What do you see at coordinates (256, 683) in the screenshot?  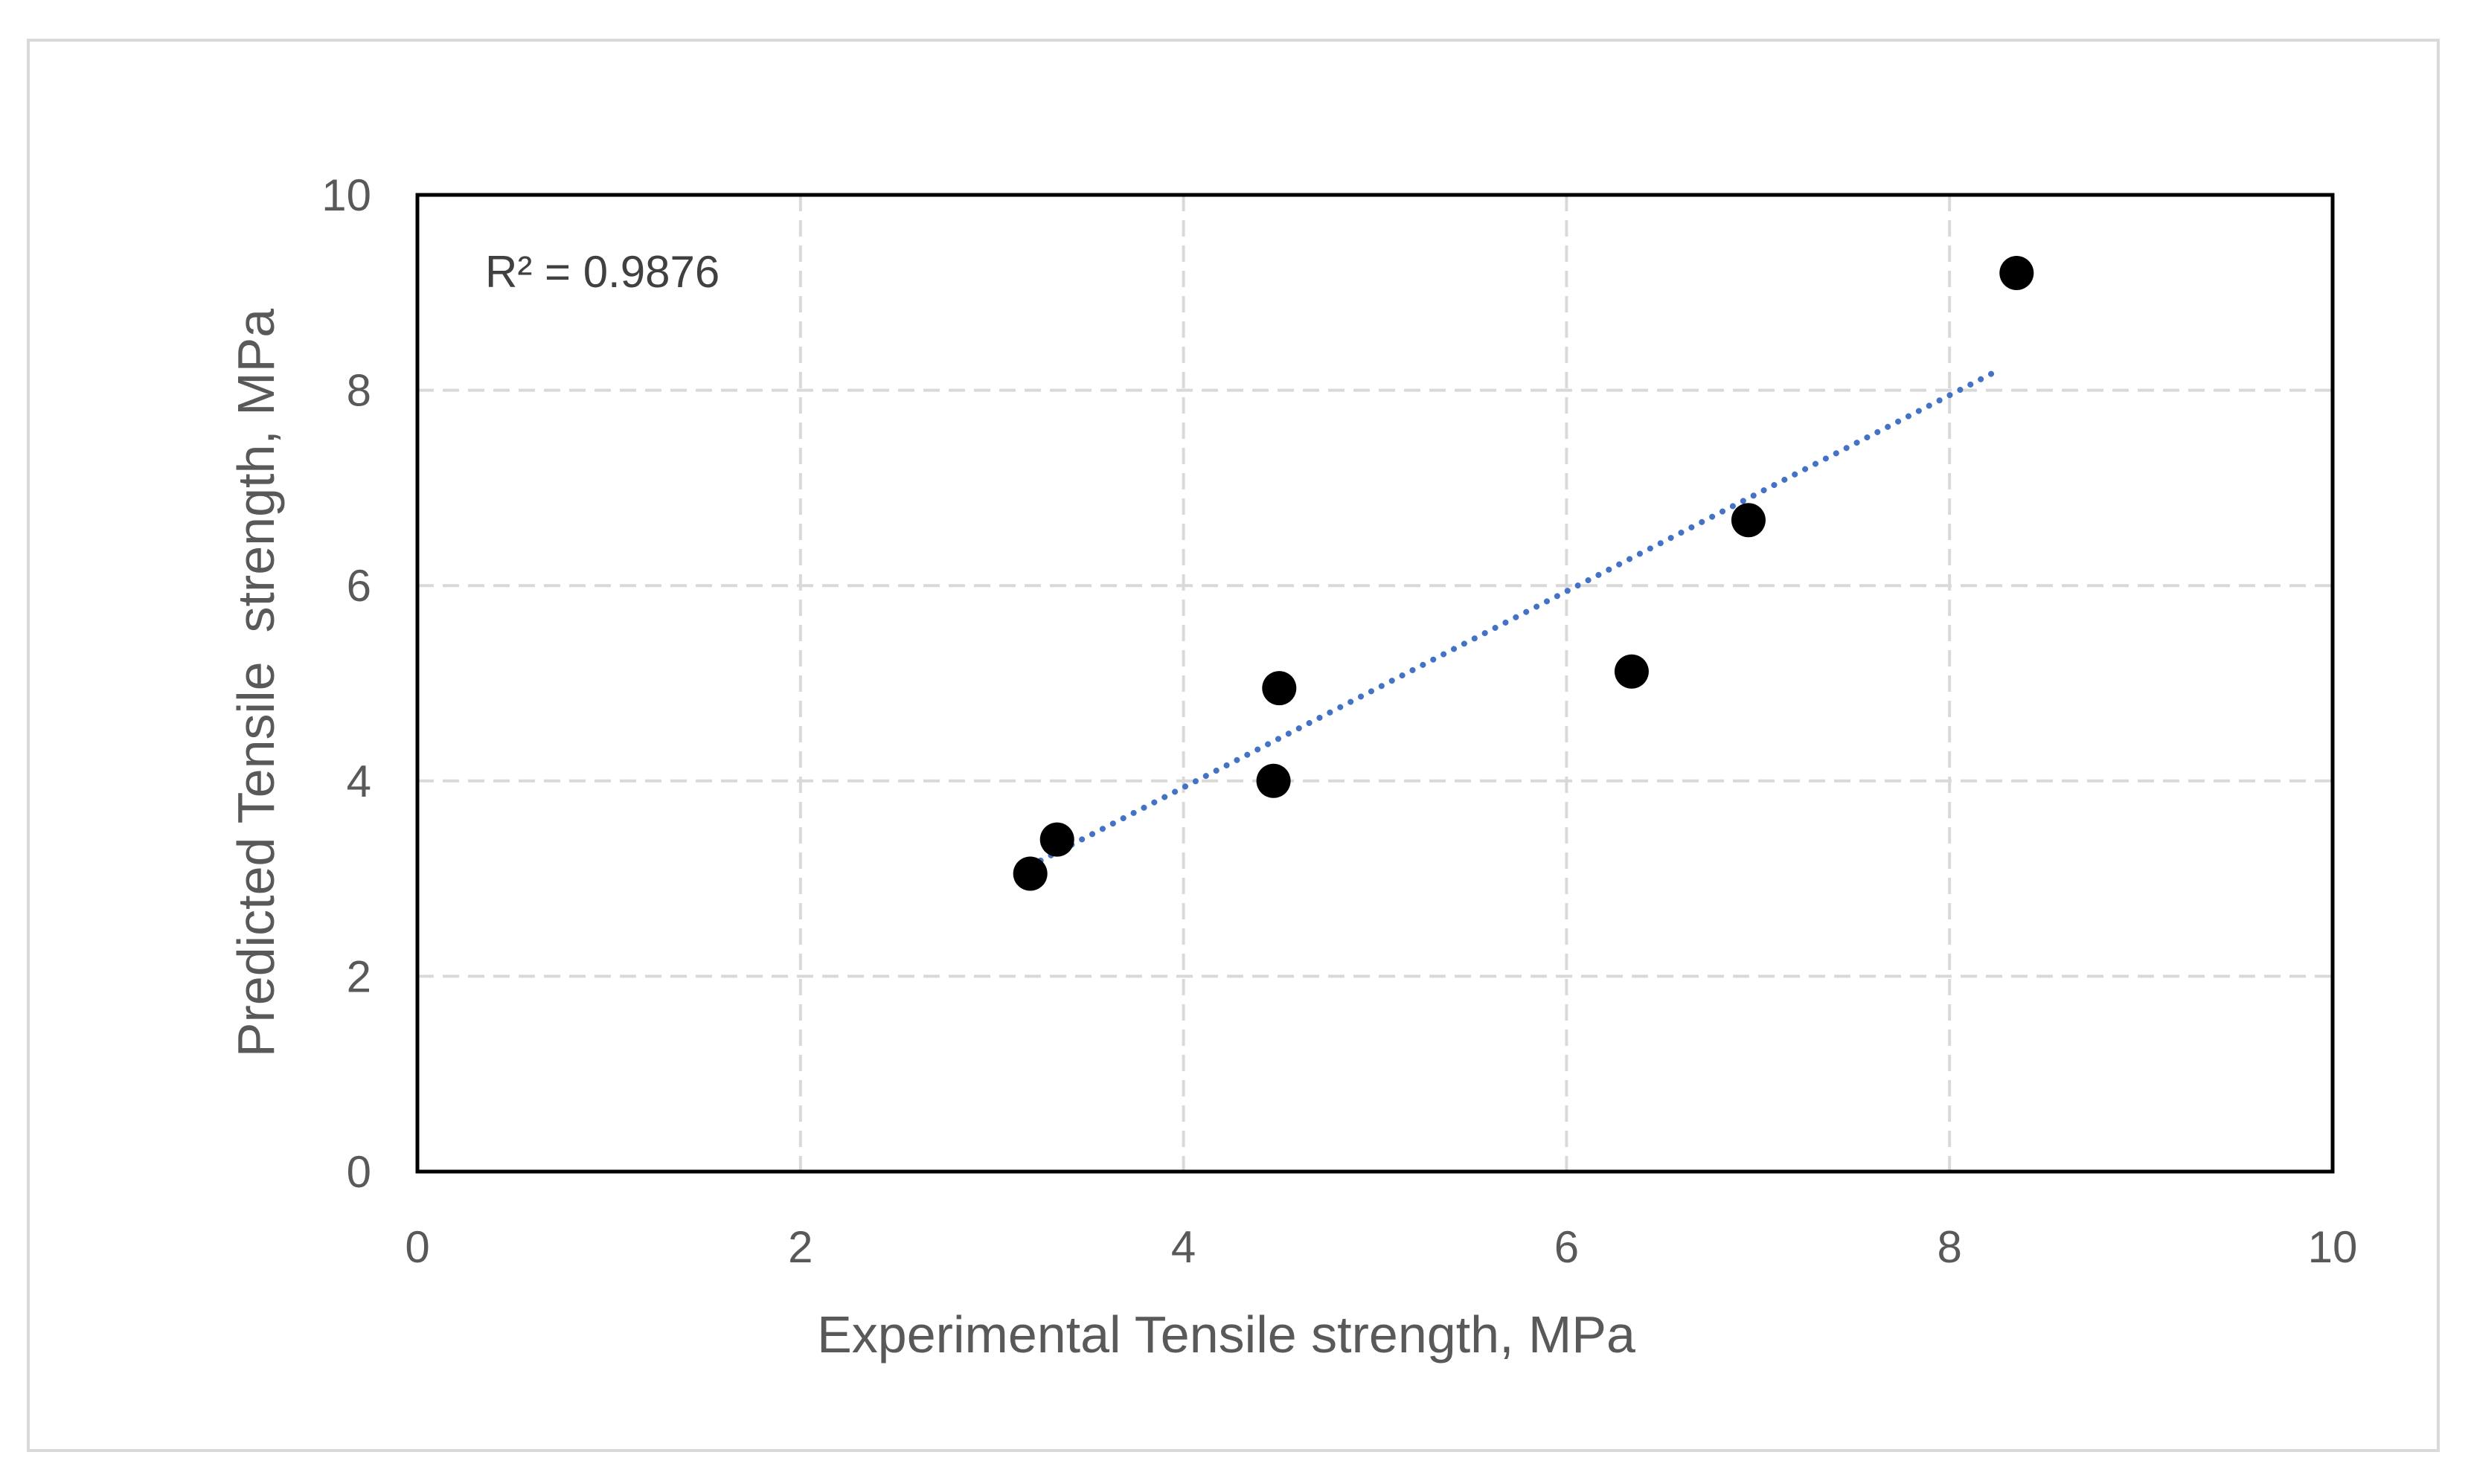 I see `y-axis-title: Predicted Tensile strength, MPa` at bounding box center [256, 683].